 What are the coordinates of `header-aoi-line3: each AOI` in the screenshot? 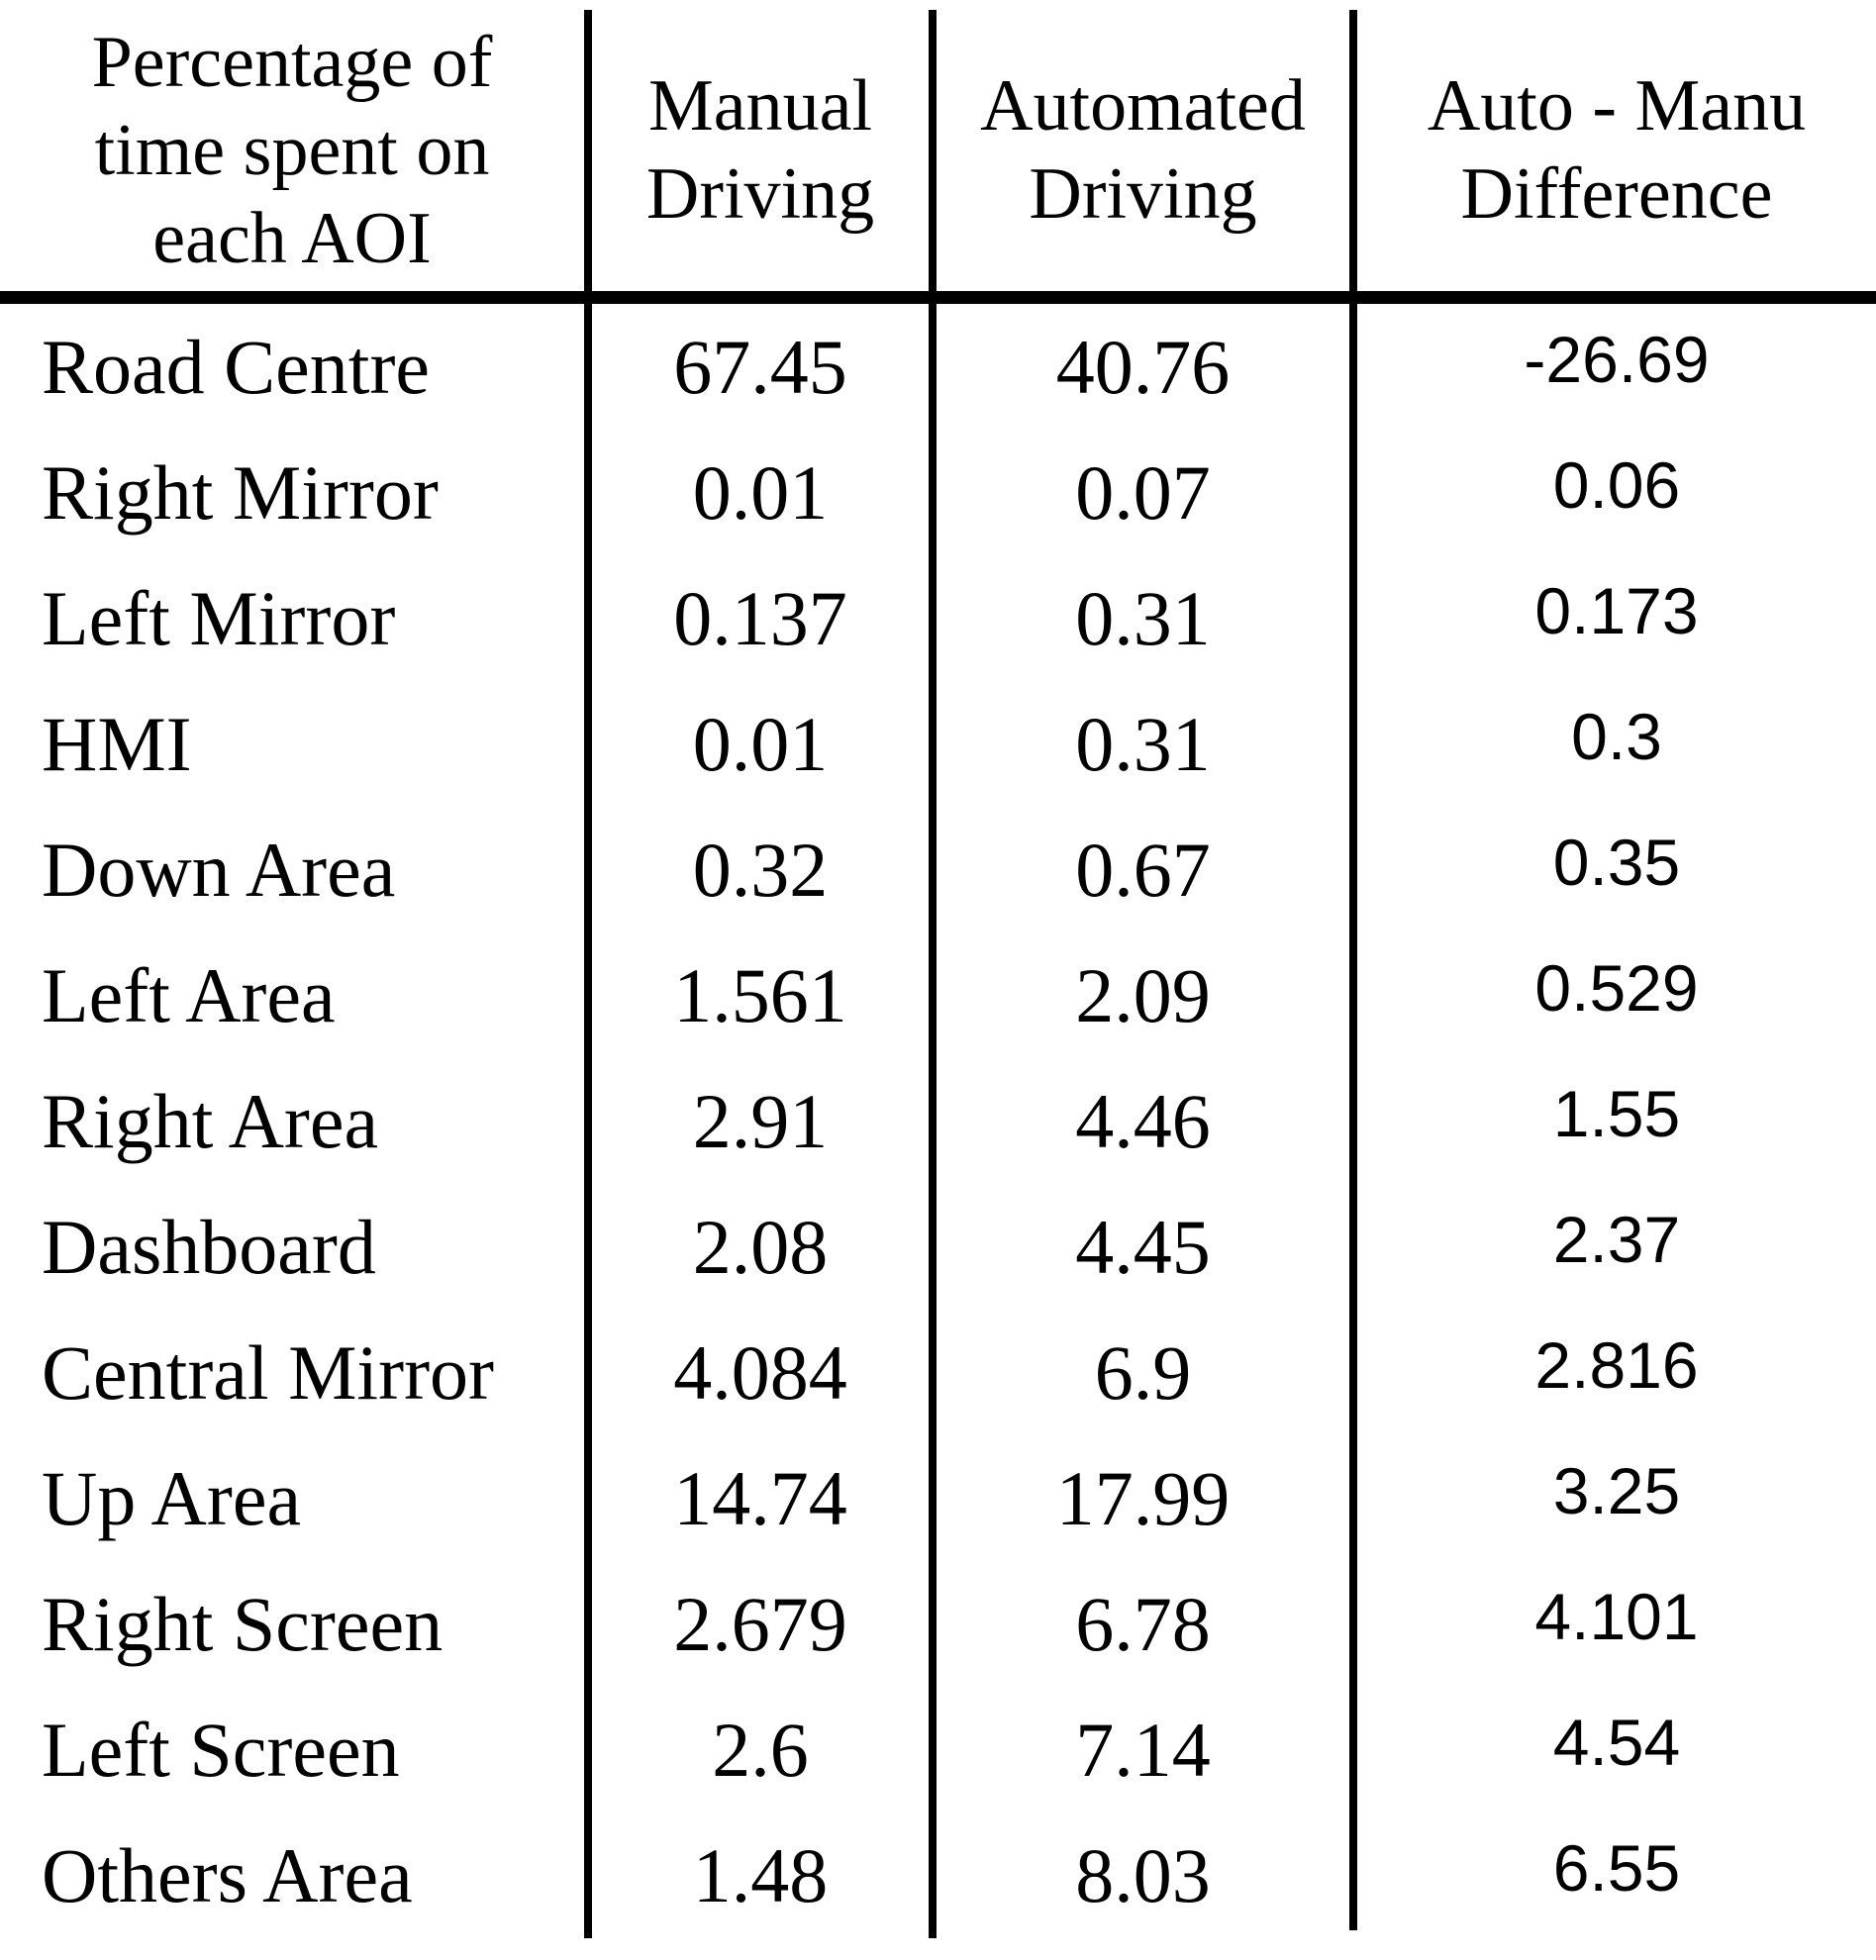 It's located at (292, 238).